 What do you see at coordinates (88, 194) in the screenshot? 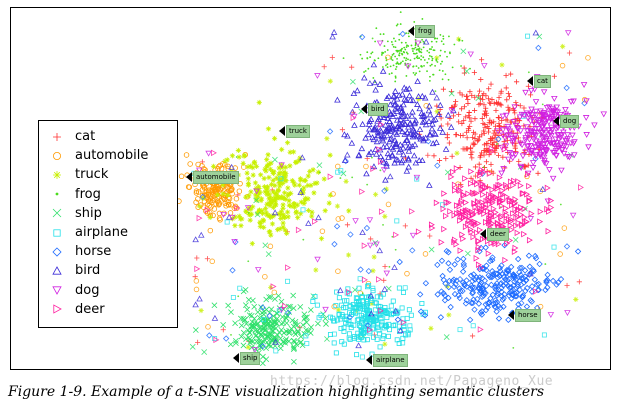
I see `legend-label: frog` at bounding box center [88, 194].